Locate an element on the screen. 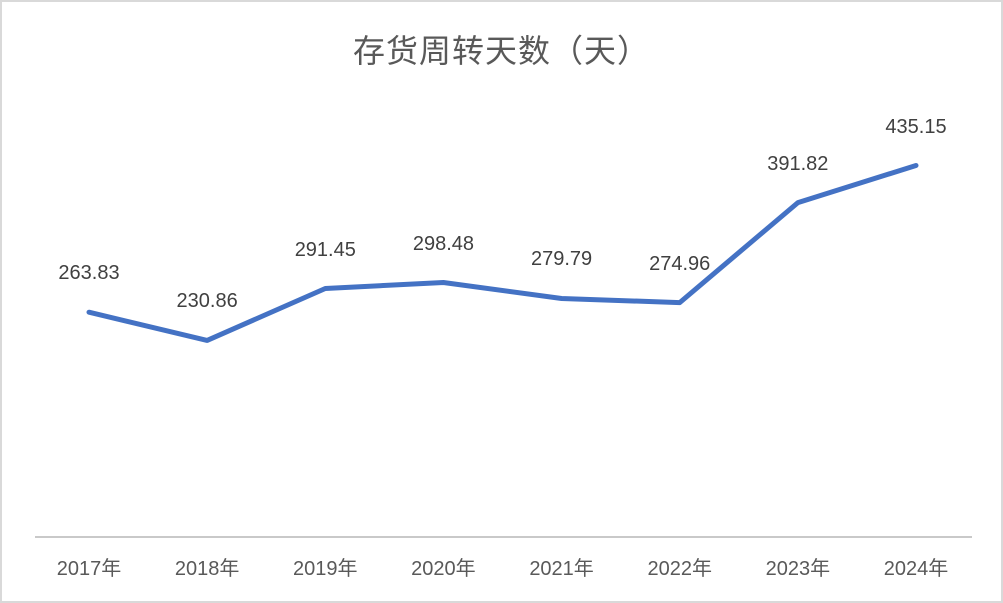  x-axis-tick-label: 2024年 is located at coordinates (916, 569).